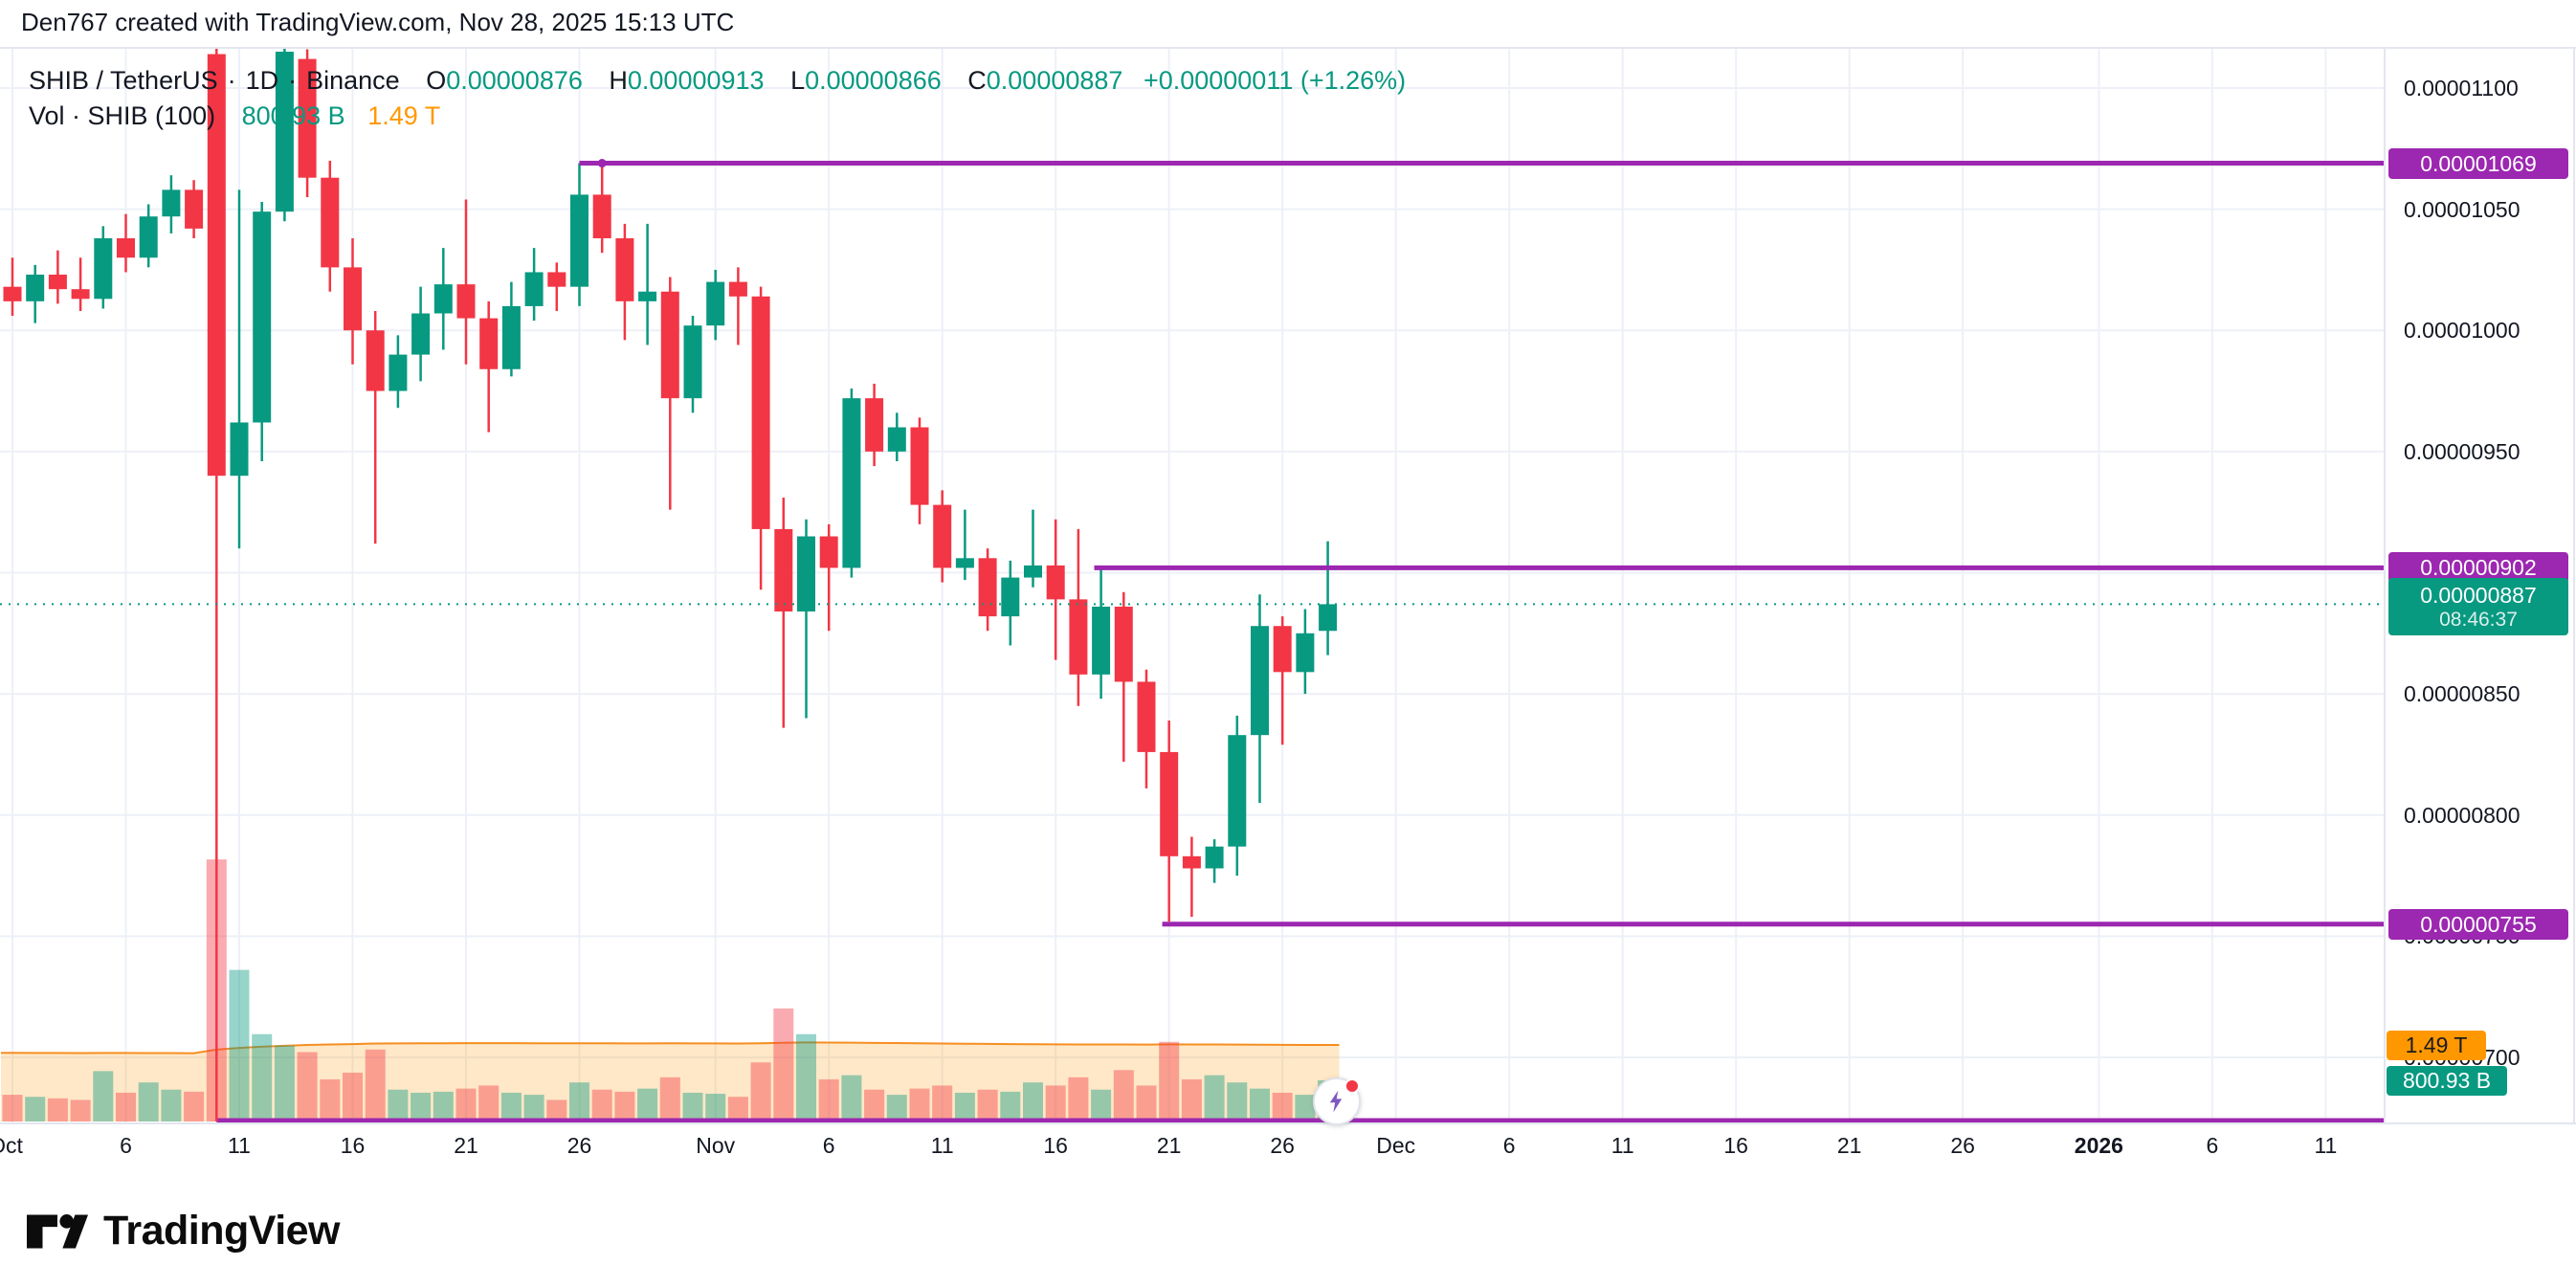 This screenshot has height=1288, width=2576. I want to click on level-price-badge: 0.00001069, so click(2478, 163).